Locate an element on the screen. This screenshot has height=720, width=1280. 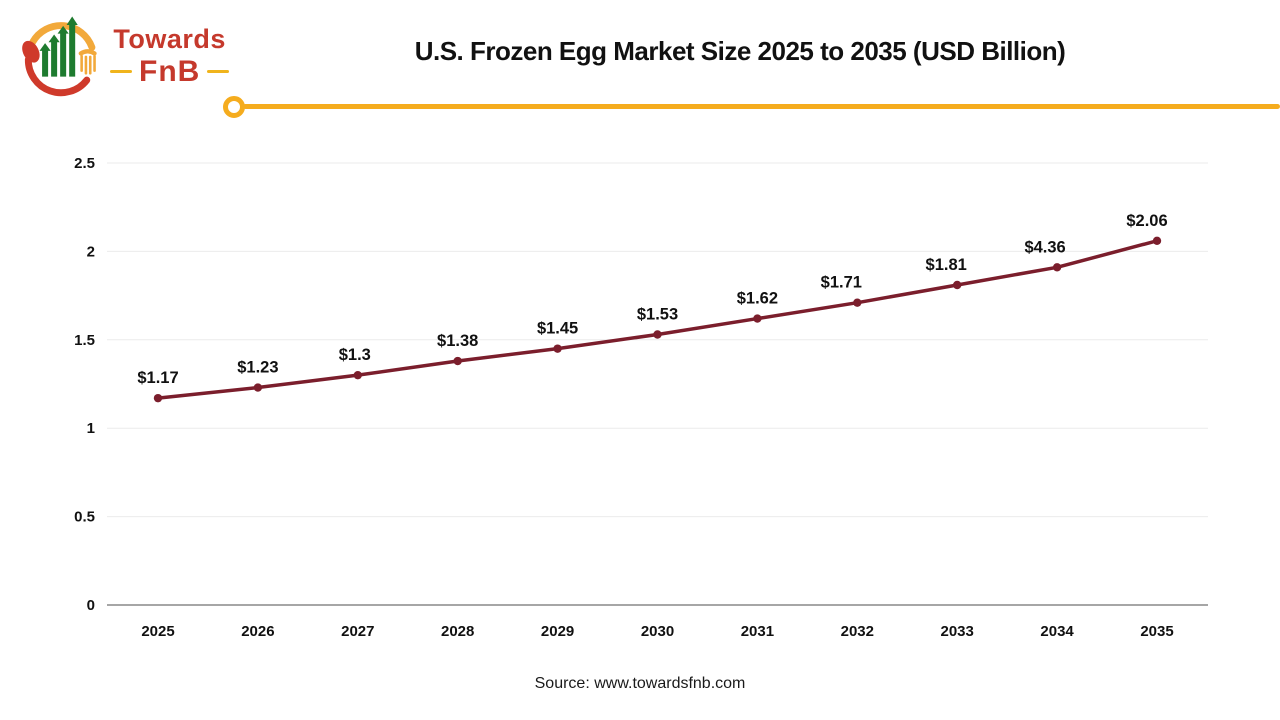
data-point-label: $1.62 is located at coordinates (757, 299).